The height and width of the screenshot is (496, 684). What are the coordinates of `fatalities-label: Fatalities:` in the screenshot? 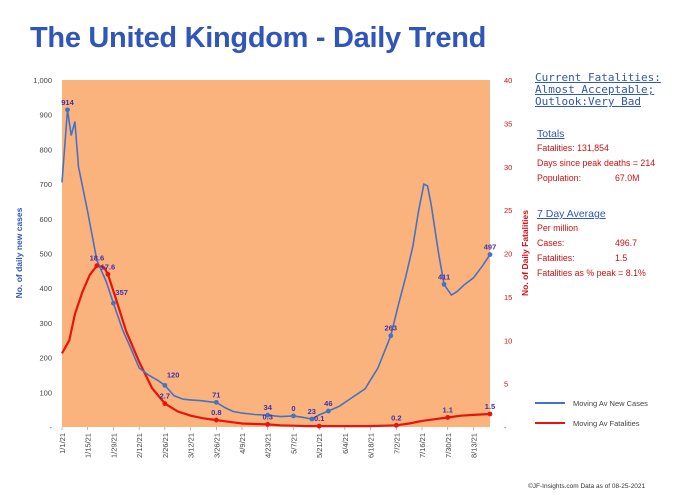 It's located at (556, 258).